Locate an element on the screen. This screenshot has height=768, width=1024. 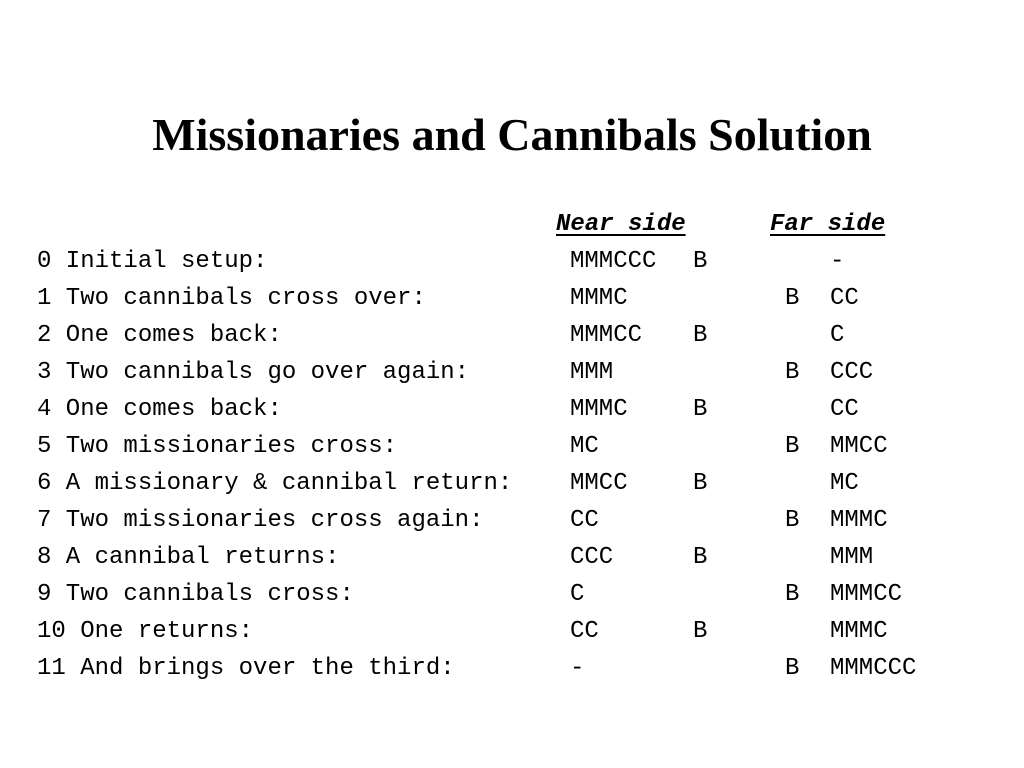
row-far: MMMCCC is located at coordinates (873, 668).